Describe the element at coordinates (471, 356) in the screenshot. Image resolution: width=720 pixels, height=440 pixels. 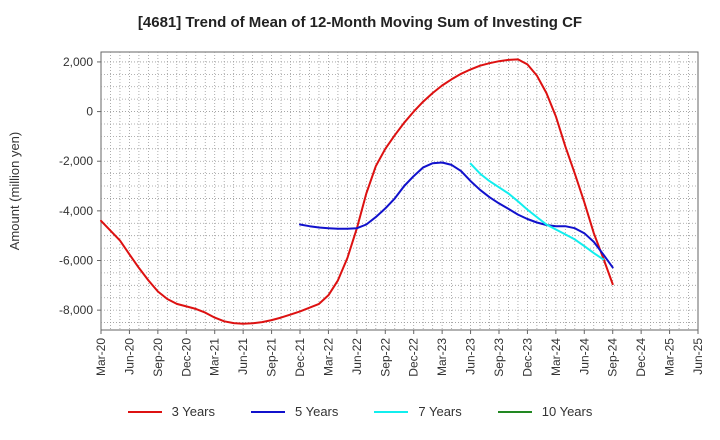
I see `x-tick-label: Jun-23` at that location.